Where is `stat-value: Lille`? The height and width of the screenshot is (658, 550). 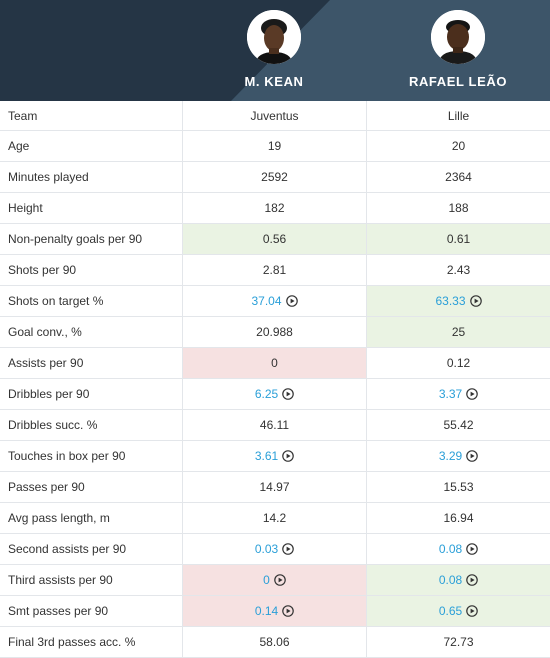
stat-value: Lille is located at coordinates (458, 116).